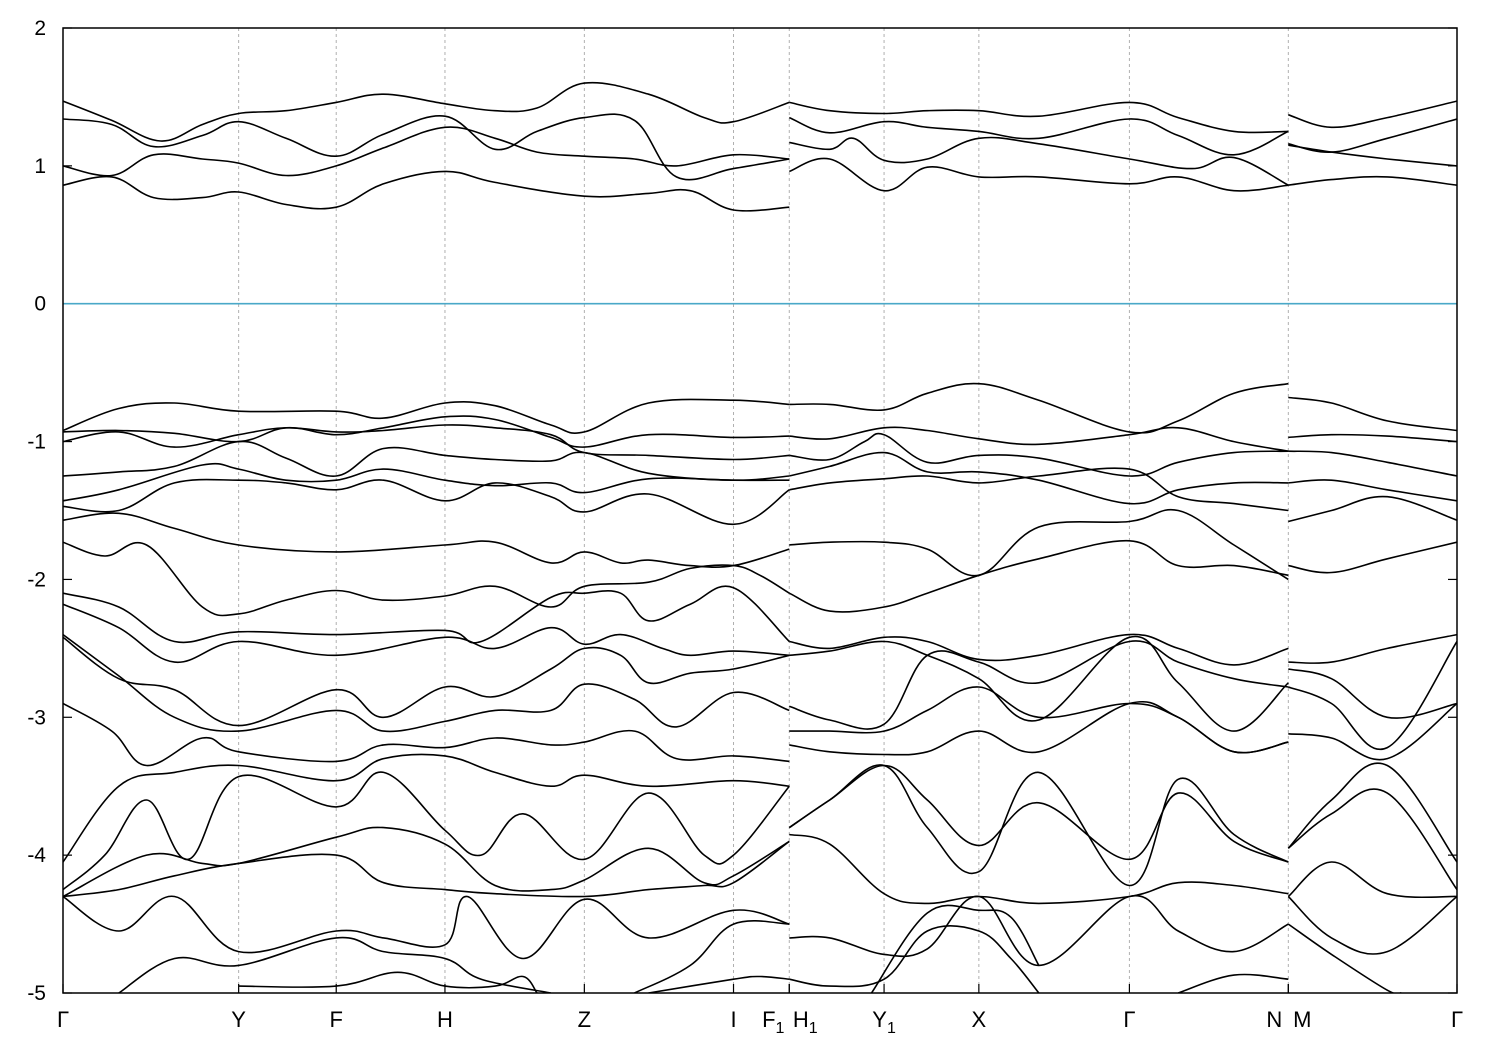  What do you see at coordinates (36, 993) in the screenshot?
I see `ytick-label: -5` at bounding box center [36, 993].